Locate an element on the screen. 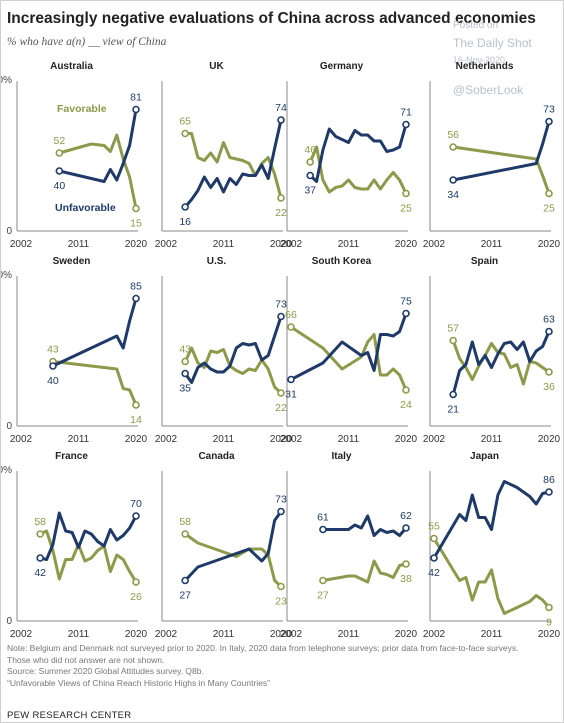  publisher-brand: PEW RESEARCH CENTER is located at coordinates (69, 715).